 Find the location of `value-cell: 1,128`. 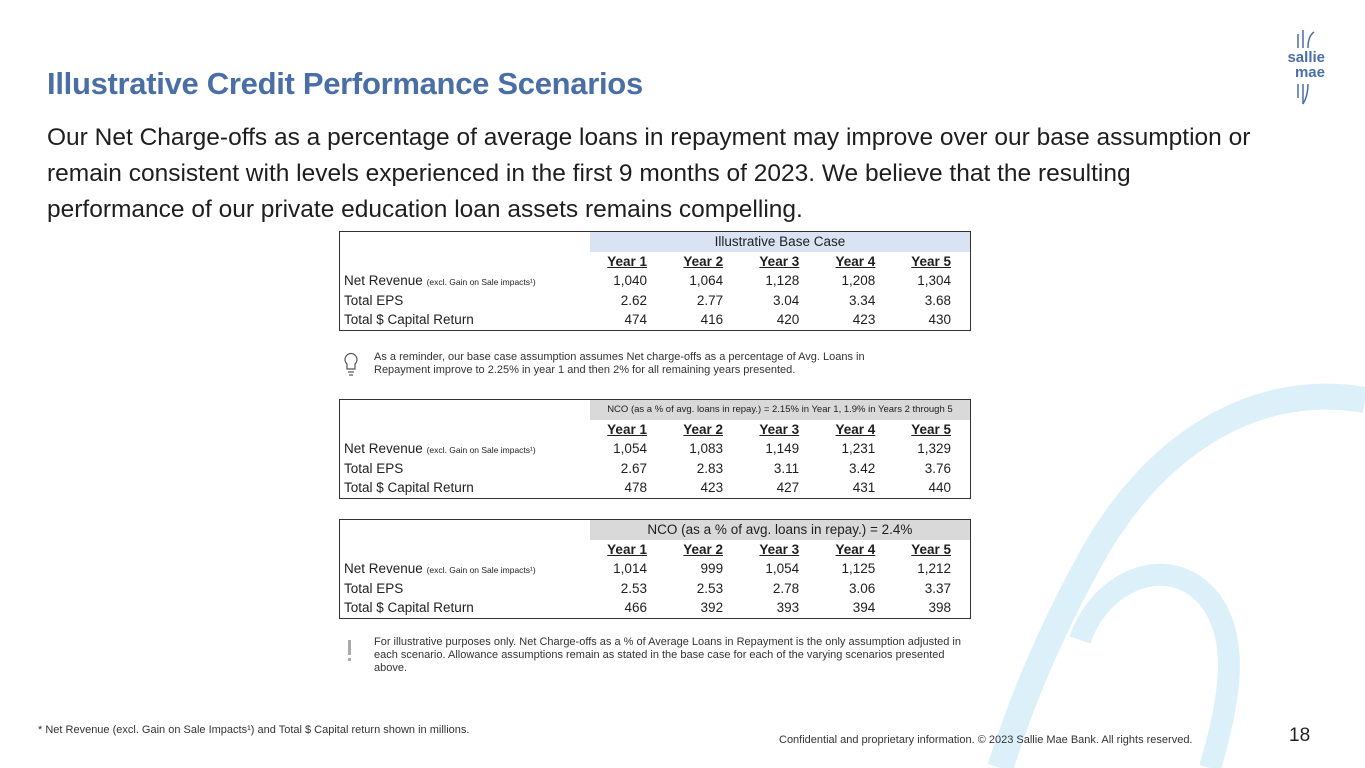

value-cell: 1,128 is located at coordinates (782, 281).